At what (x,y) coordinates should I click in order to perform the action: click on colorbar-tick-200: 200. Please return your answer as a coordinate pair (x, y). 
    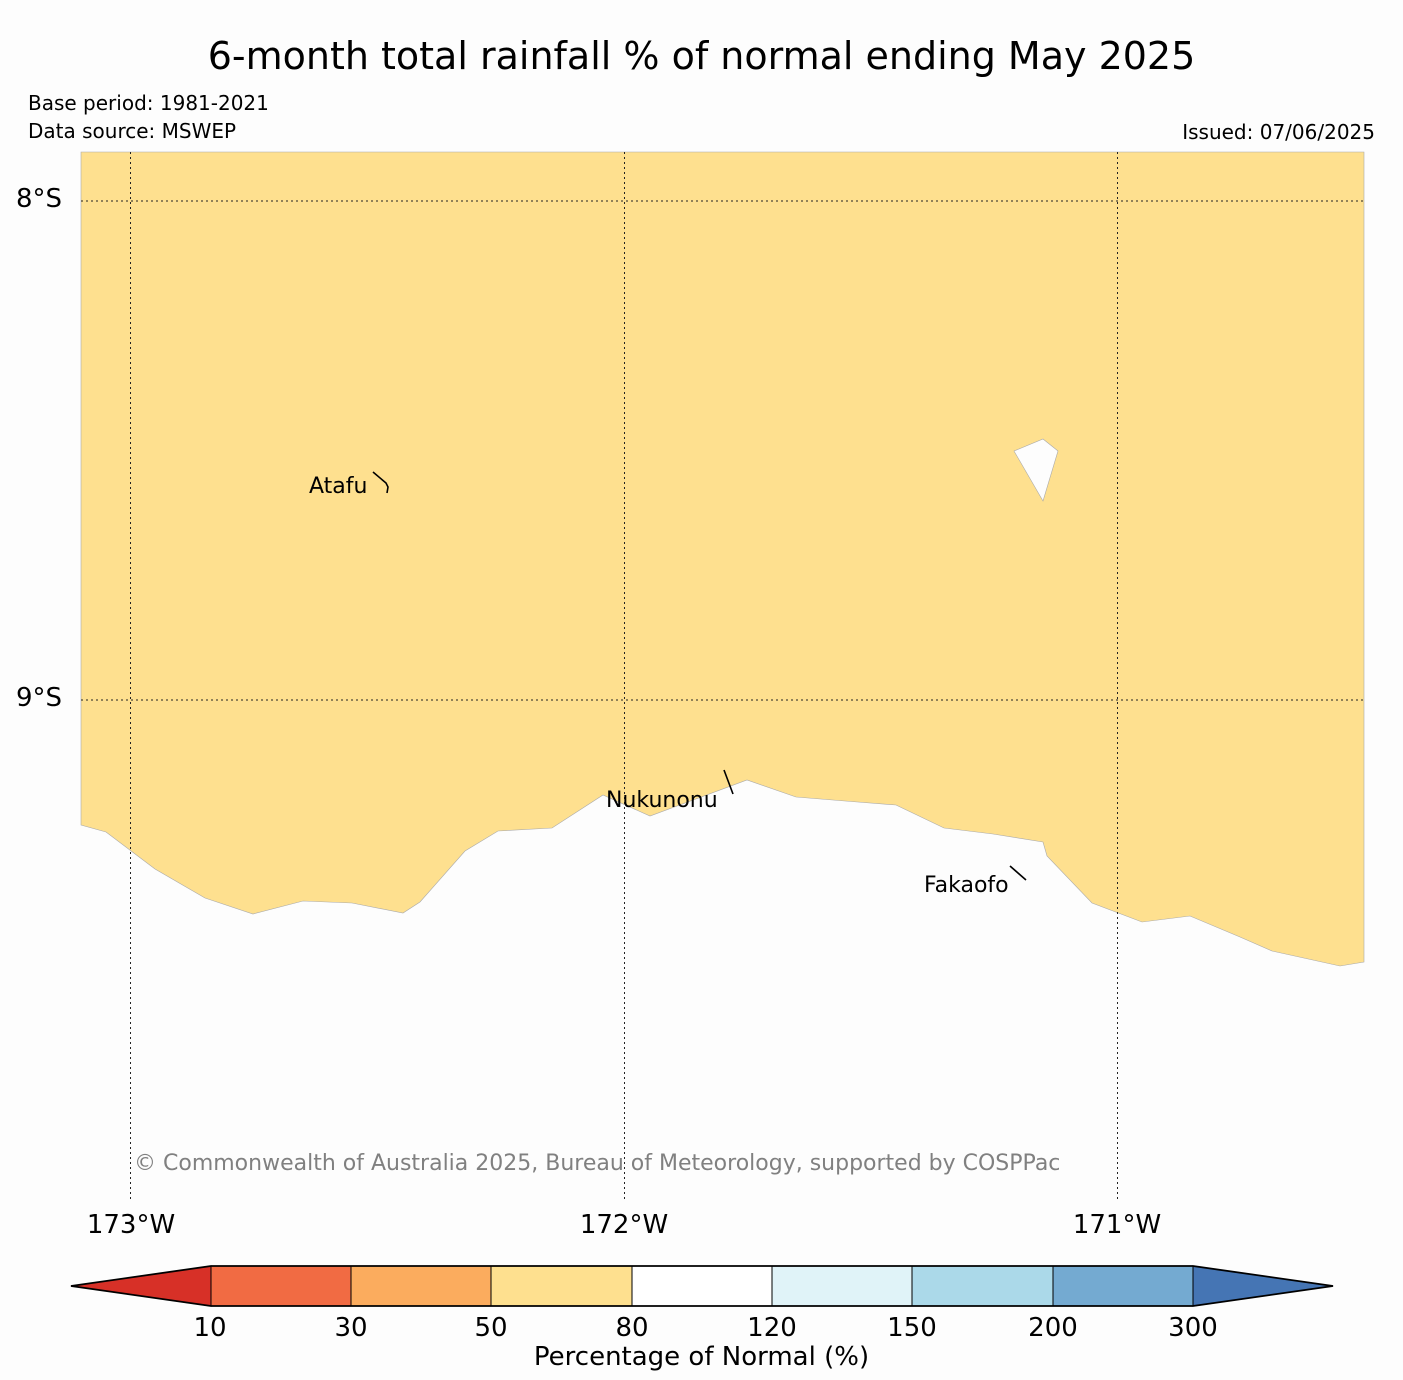
    Looking at the image, I should click on (1053, 1328).